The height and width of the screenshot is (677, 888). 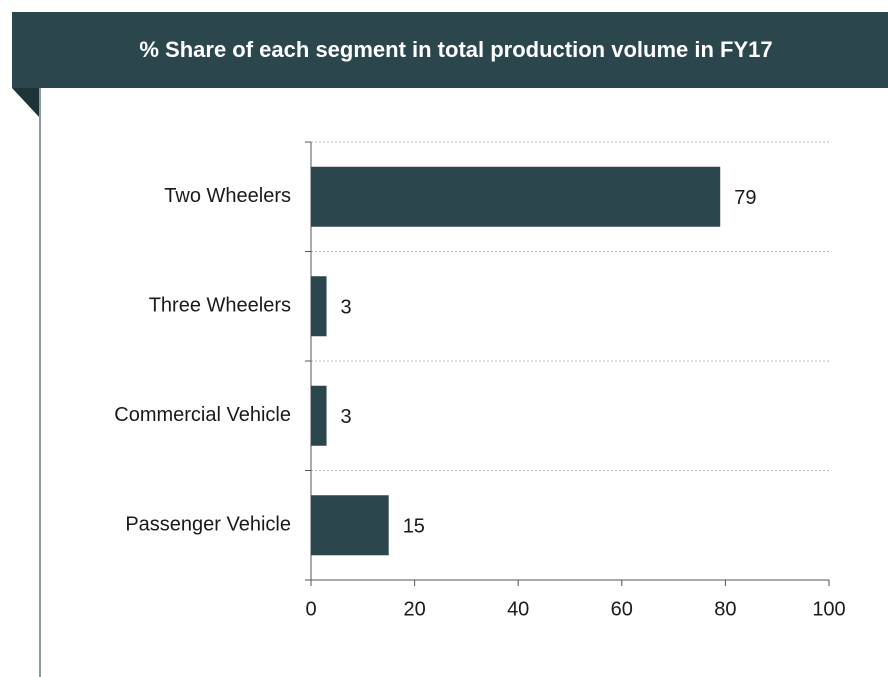 I want to click on x-tick-label: 100, so click(x=828, y=609).